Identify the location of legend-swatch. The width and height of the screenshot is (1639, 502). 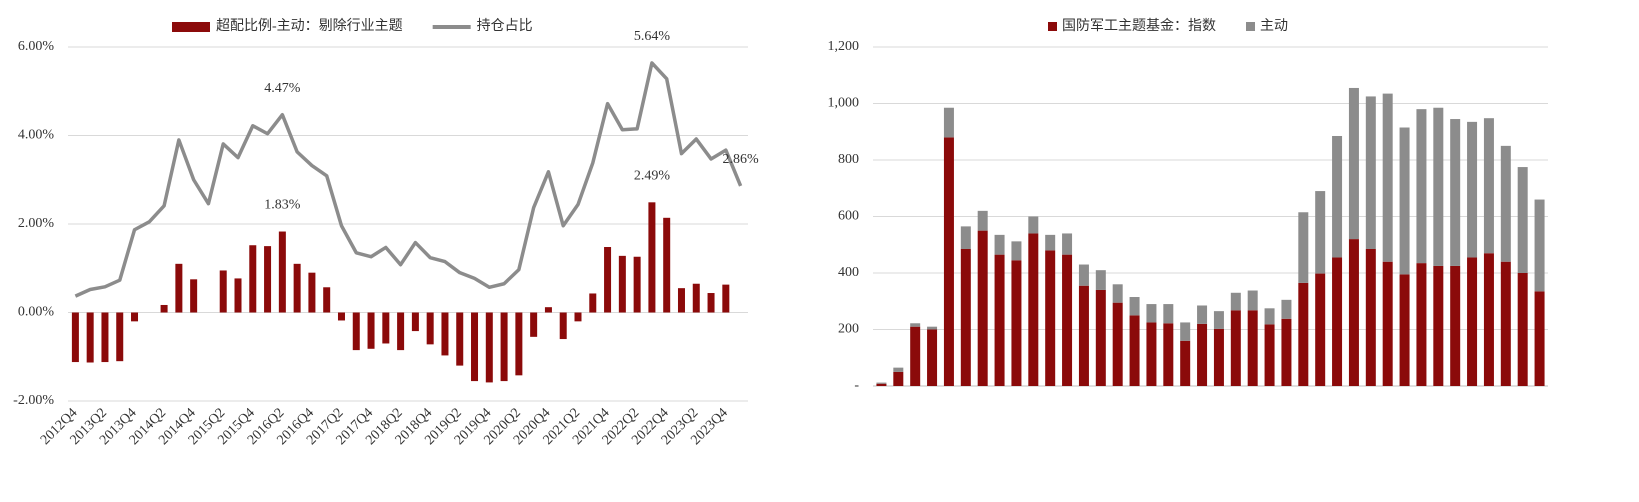
(1250, 26).